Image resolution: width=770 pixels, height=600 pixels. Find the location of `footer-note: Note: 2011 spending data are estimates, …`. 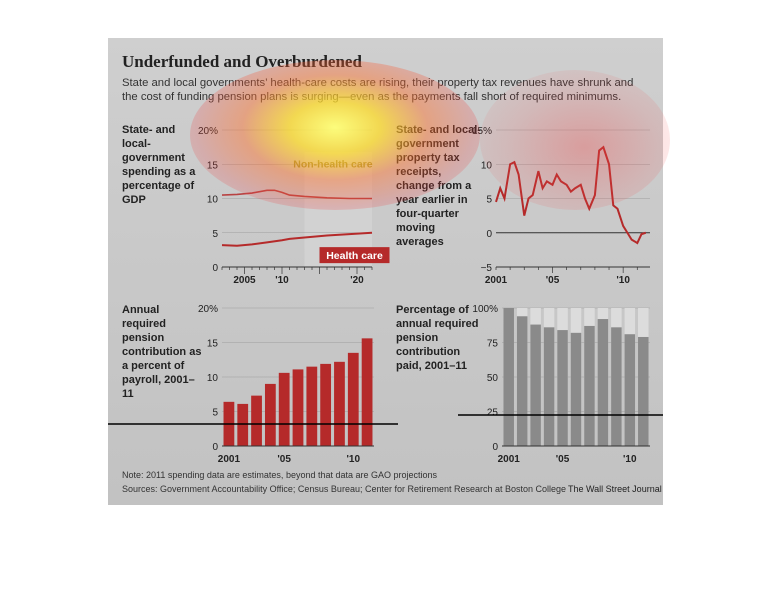

footer-note: Note: 2011 spending data are estimates, … is located at coordinates (280, 475).